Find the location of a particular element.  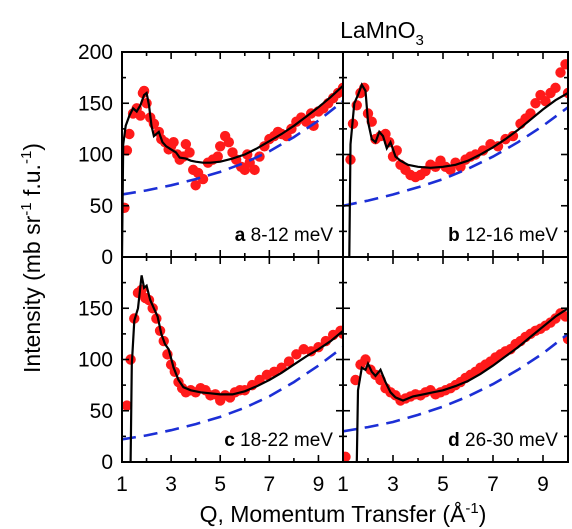

y-axis-title: Intensity (mb sr-1 f.u.-1) is located at coordinates (31, 258).